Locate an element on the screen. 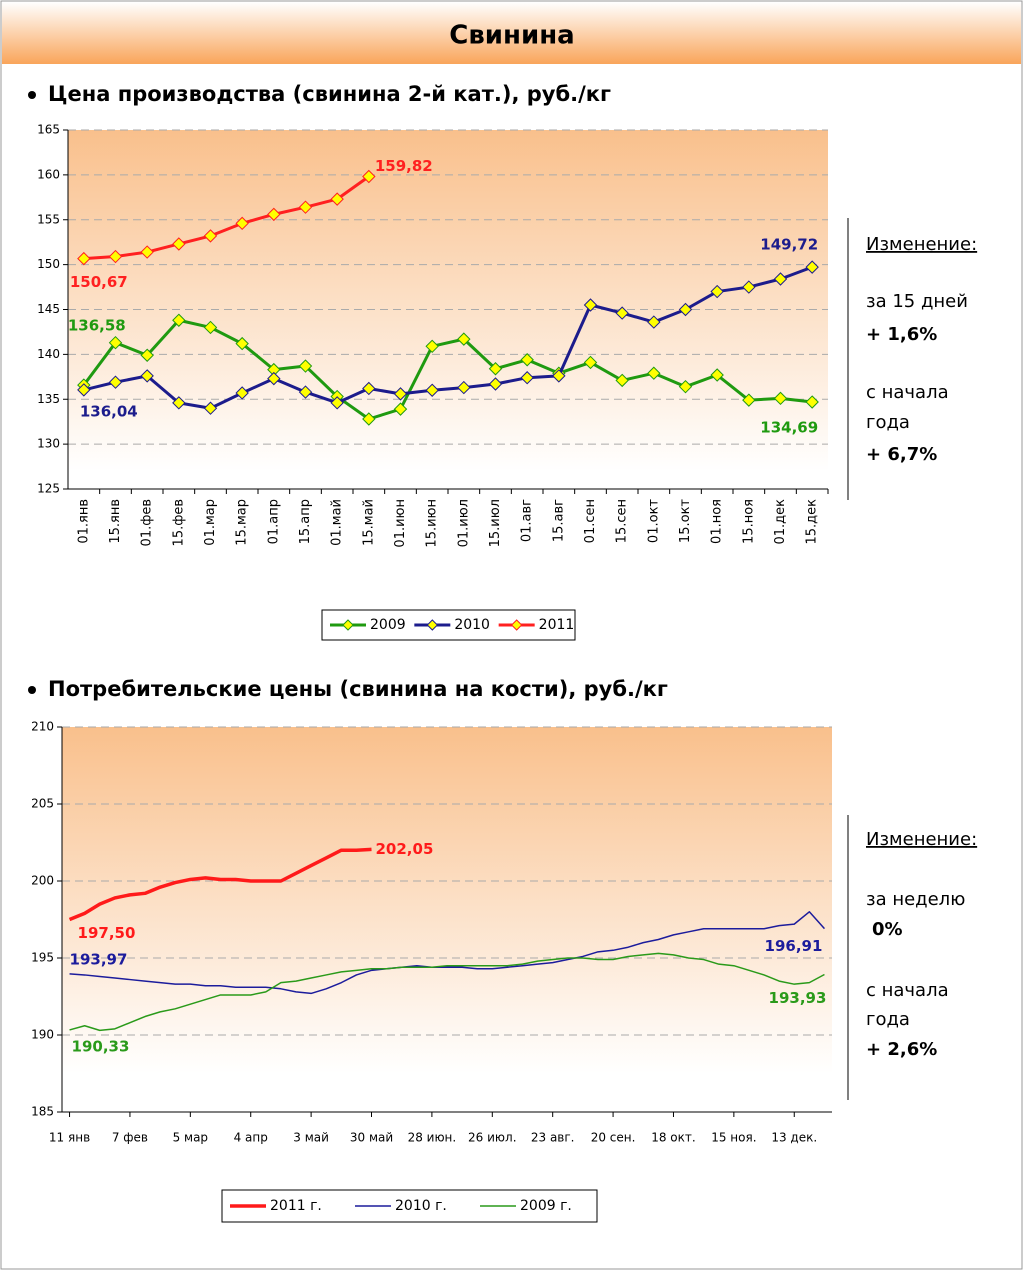 The width and height of the screenshot is (1024, 1275). x-tick-label: 28 июн. is located at coordinates (432, 1138).